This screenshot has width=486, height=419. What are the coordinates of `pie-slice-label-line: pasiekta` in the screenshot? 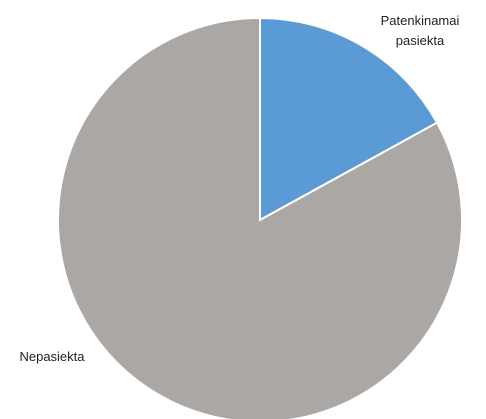 It's located at (420, 40).